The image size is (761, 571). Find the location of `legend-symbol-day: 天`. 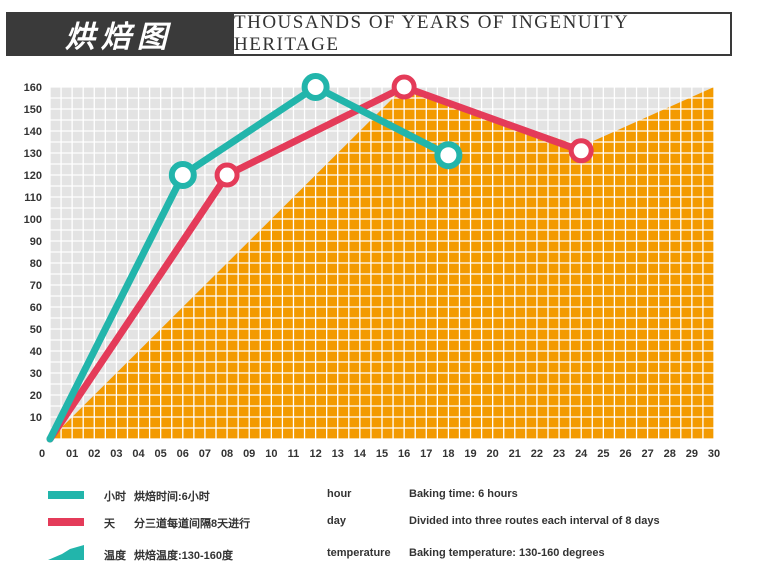

legend-symbol-day: 天 is located at coordinates (109, 524).